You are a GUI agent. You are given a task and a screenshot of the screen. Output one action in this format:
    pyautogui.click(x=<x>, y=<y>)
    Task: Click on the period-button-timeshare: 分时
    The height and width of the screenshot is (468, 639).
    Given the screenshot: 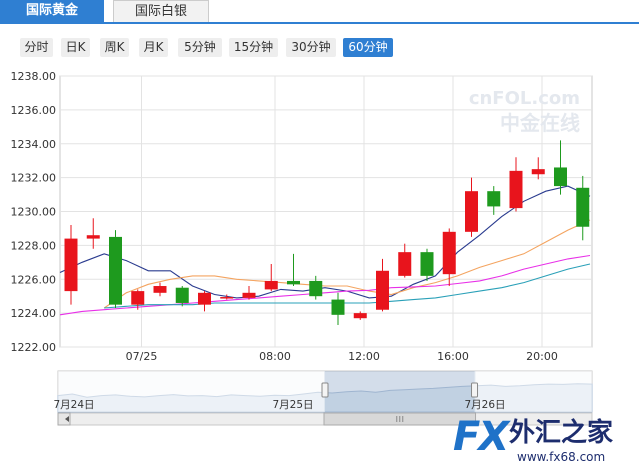 What is the action you would take?
    pyautogui.click(x=36, y=47)
    